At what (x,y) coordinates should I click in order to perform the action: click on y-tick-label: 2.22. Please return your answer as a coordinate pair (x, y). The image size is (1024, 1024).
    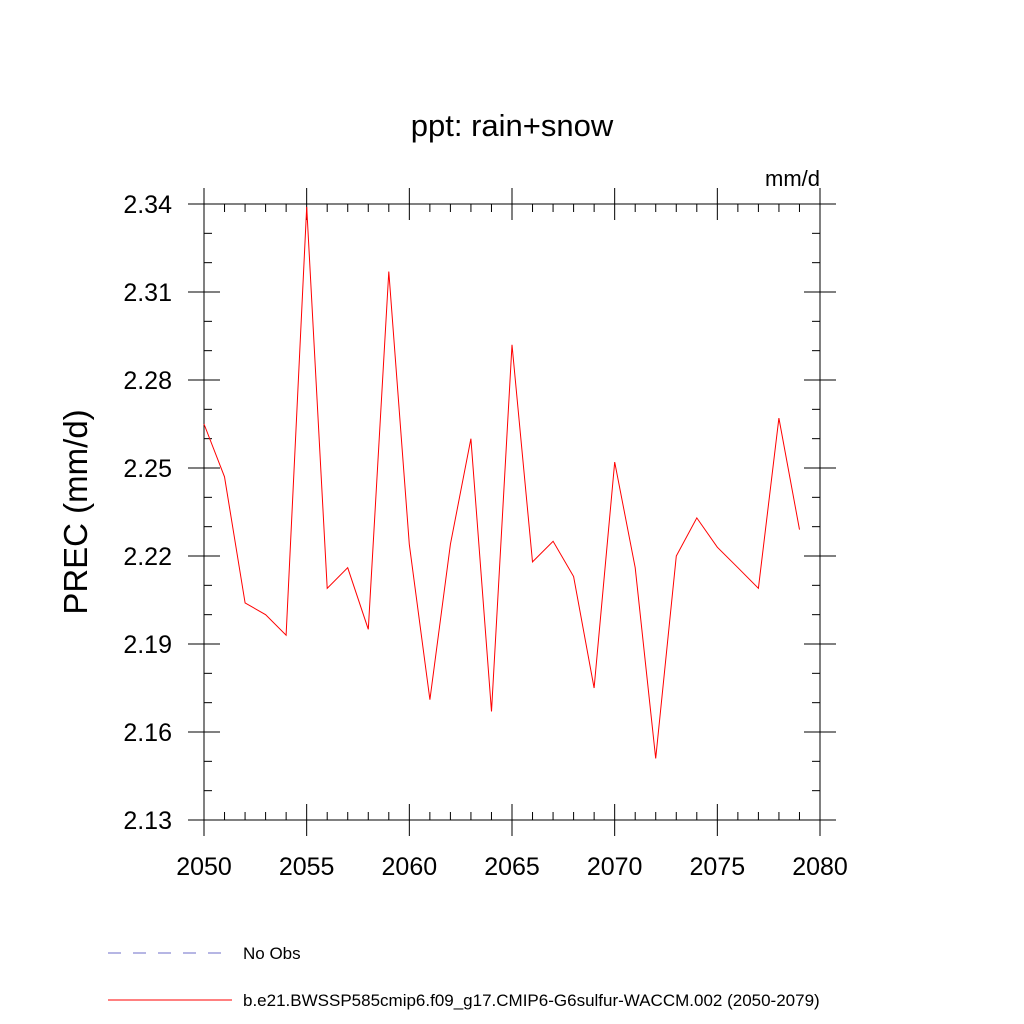
    Looking at the image, I should click on (147, 557).